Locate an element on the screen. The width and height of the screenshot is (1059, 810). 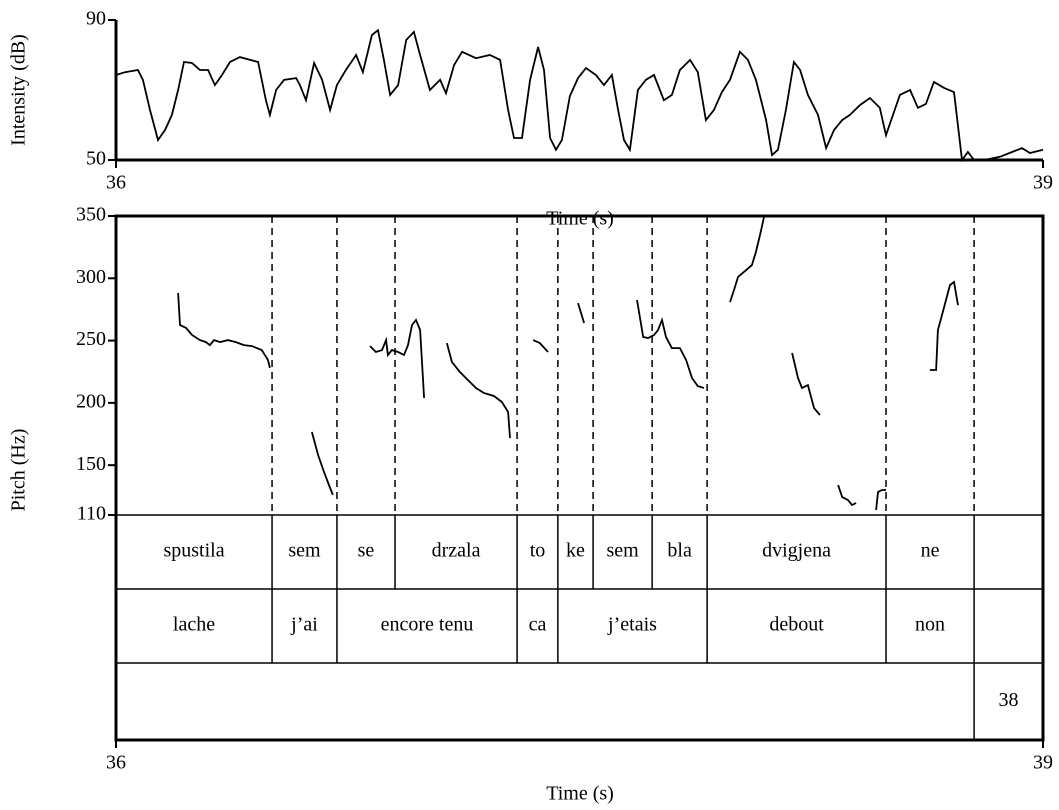
y-axis-label: Intensity (dB) is located at coordinates (19, 90).